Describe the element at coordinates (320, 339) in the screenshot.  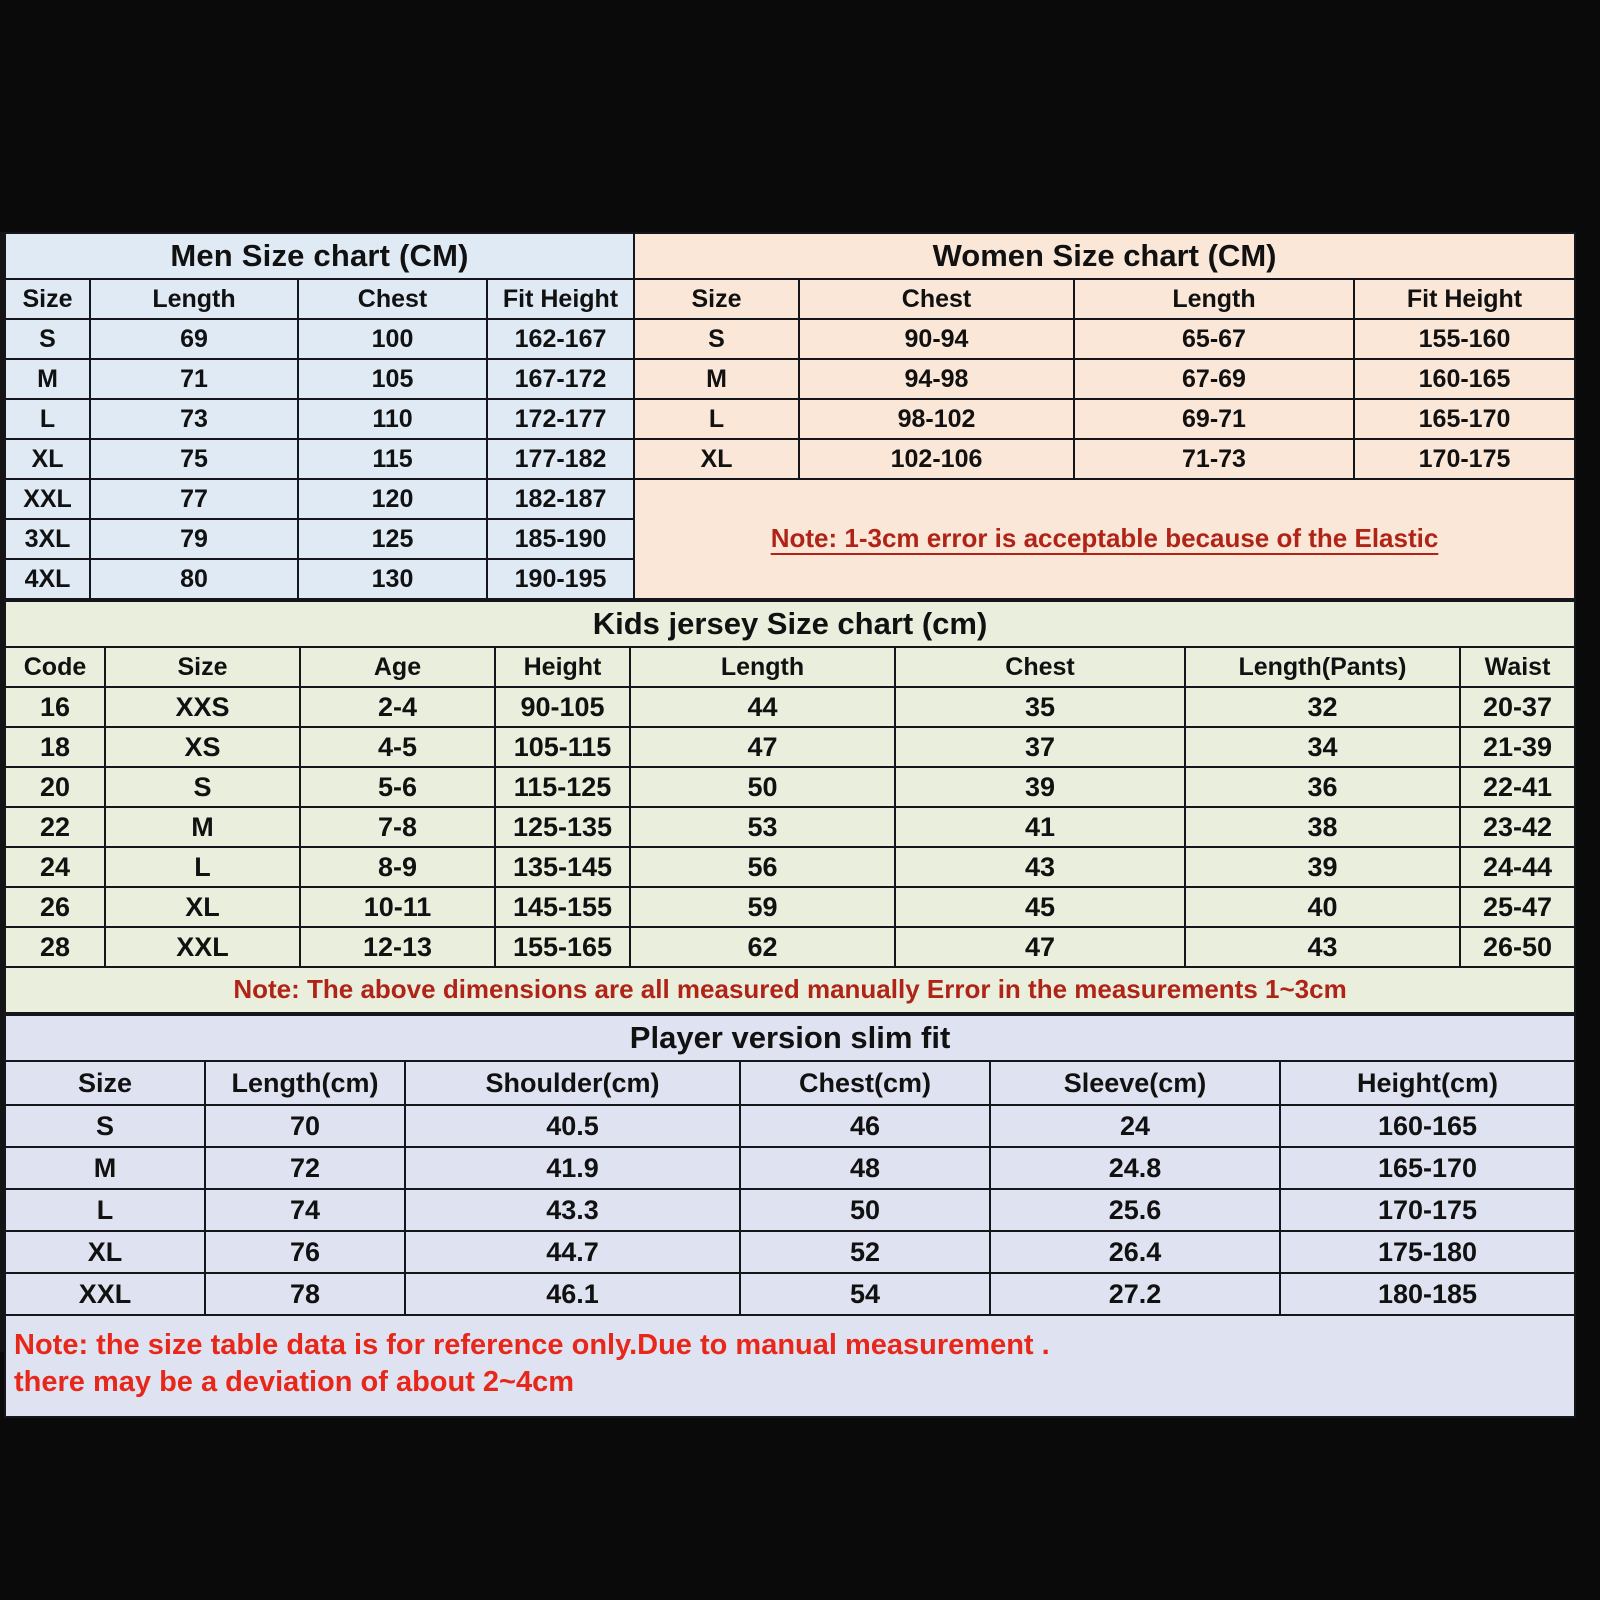
I see `table-row: S 69 100 162-167` at that location.